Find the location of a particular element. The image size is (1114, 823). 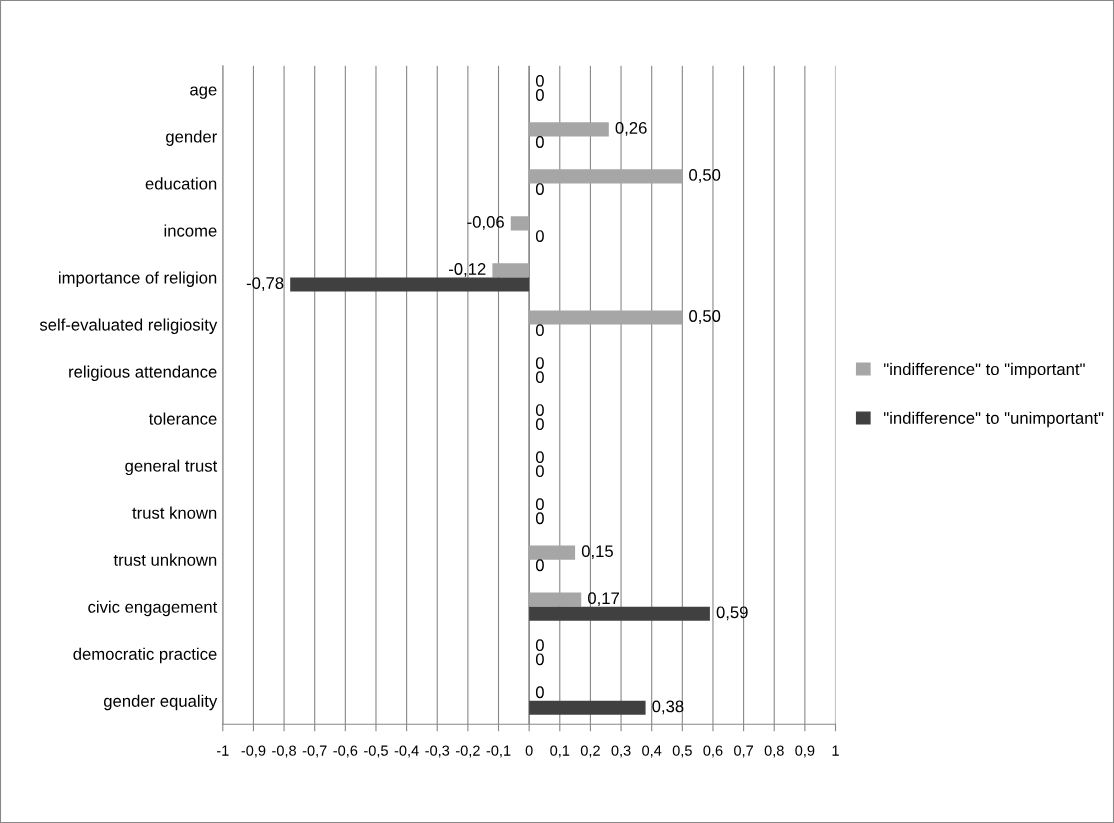

x-tick-label: -0,3 is located at coordinates (437, 751).